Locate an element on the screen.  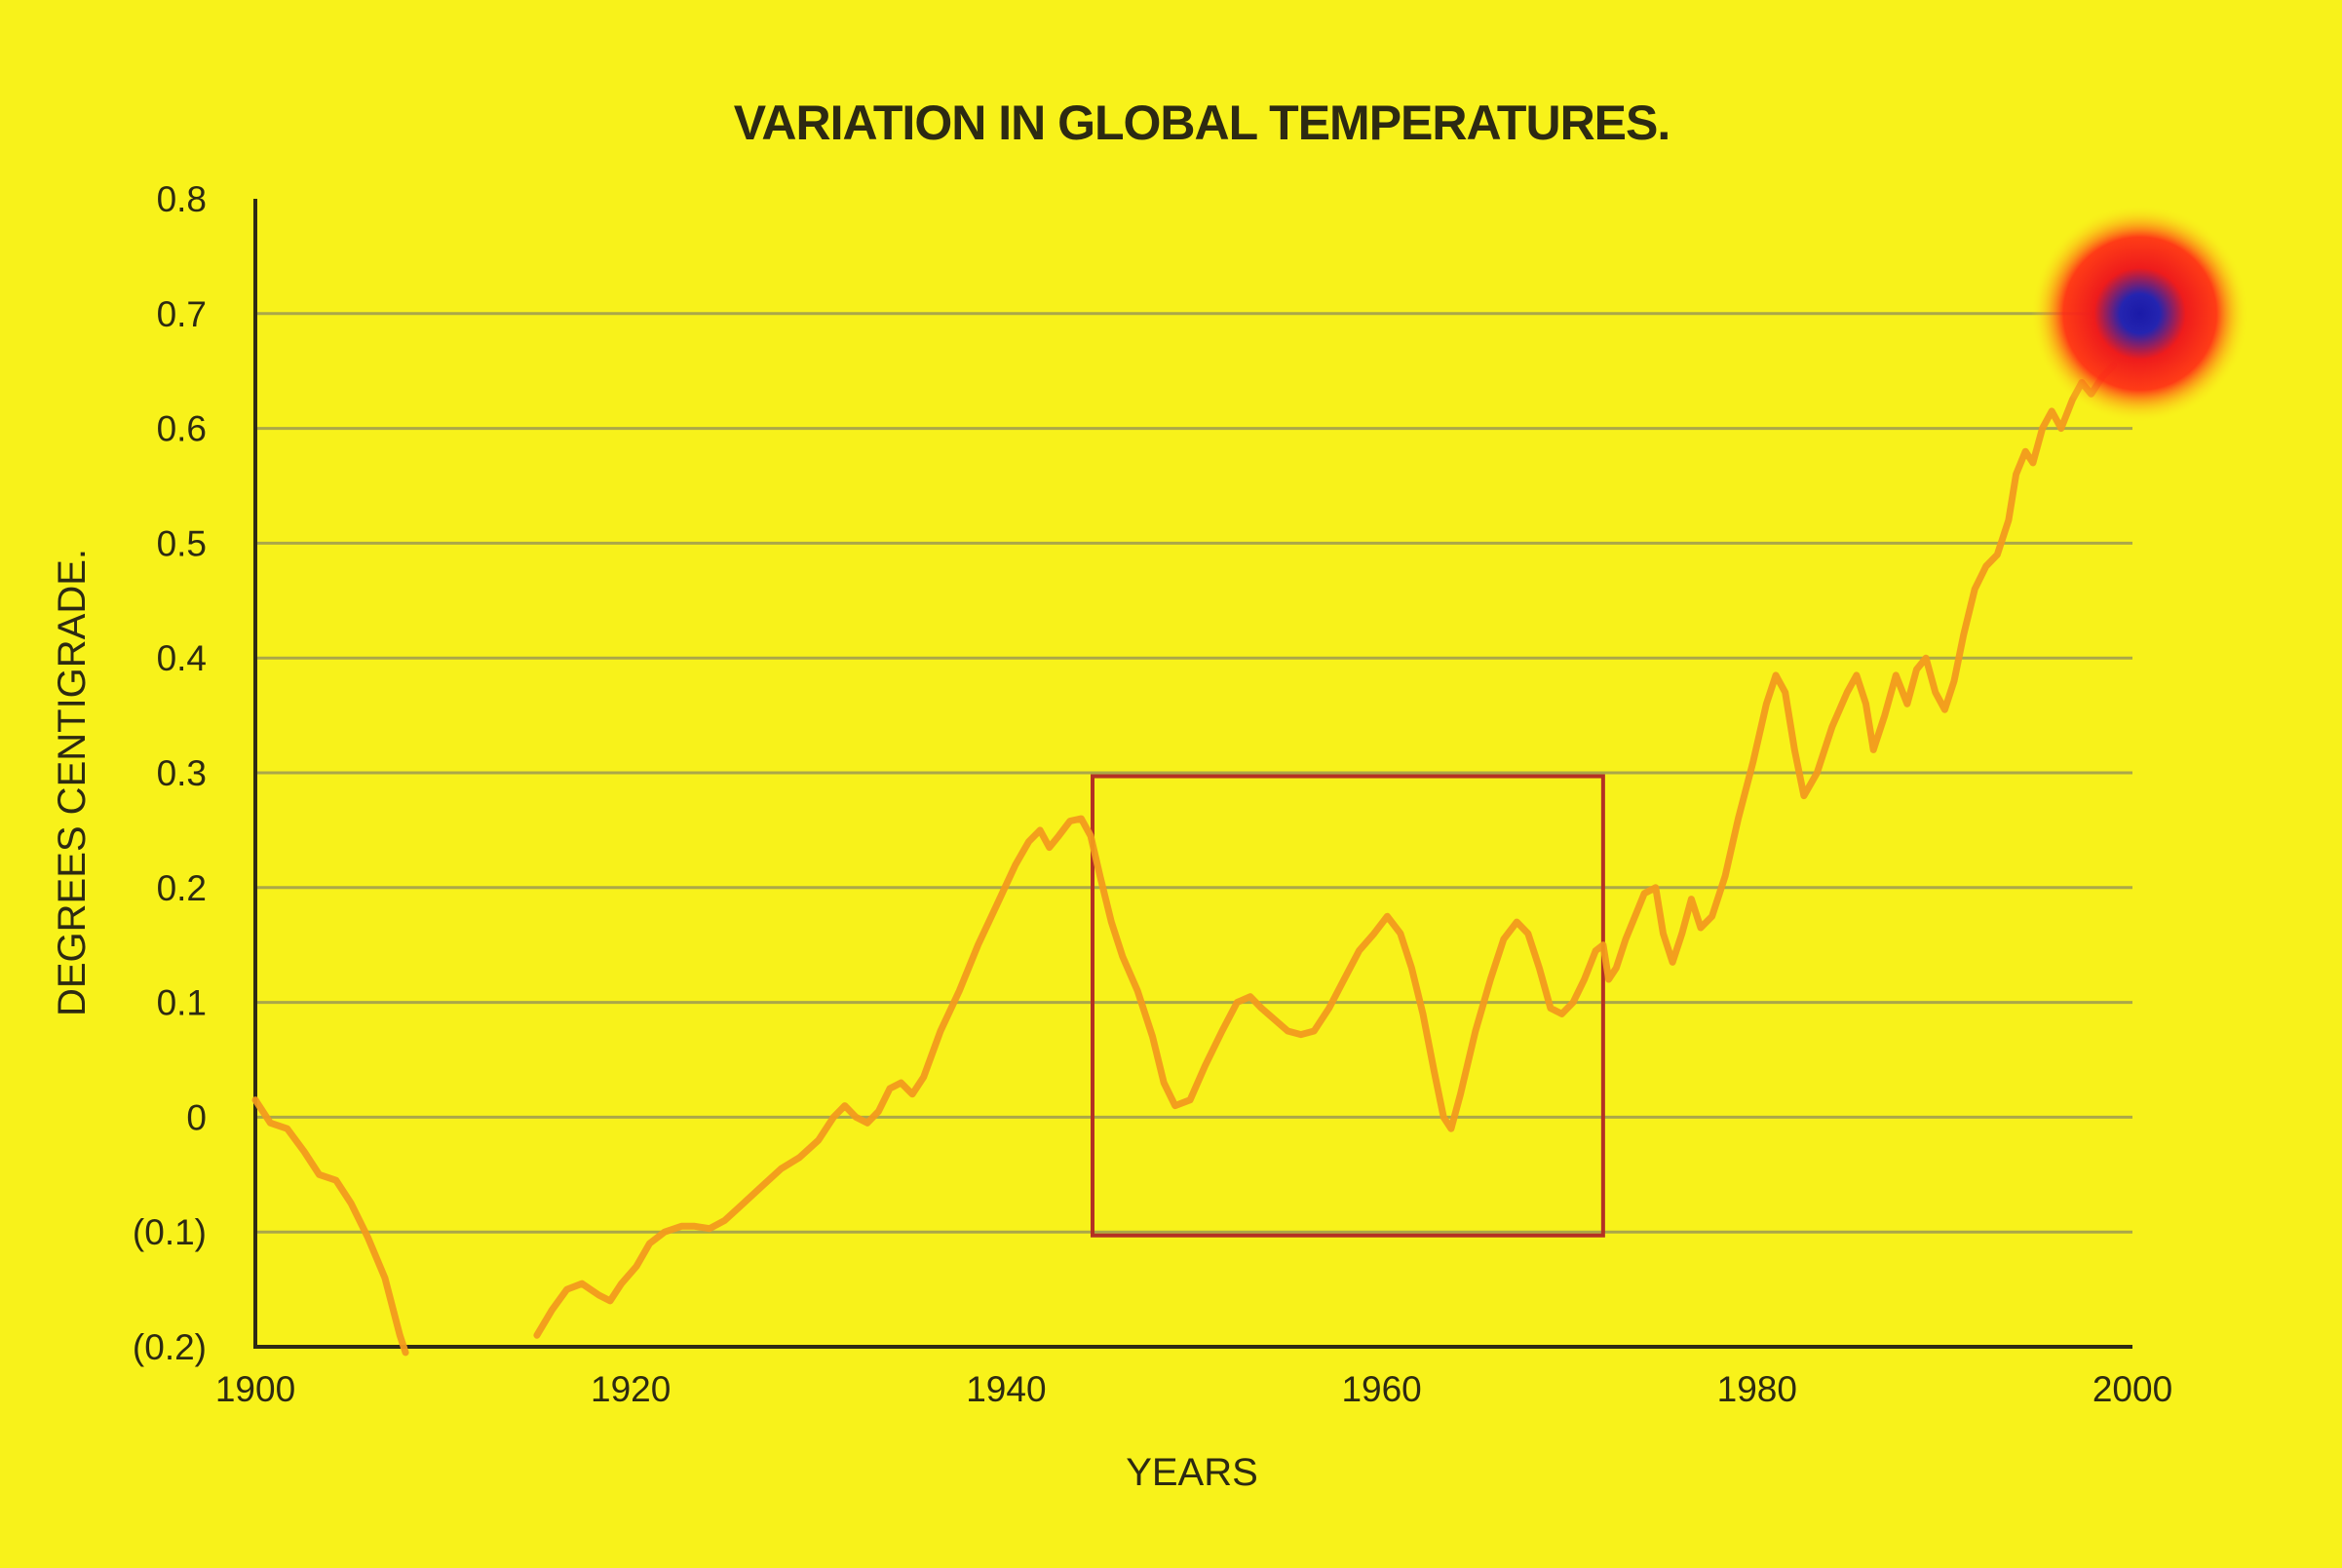
y-tick-label: 0.3 is located at coordinates (182, 773).